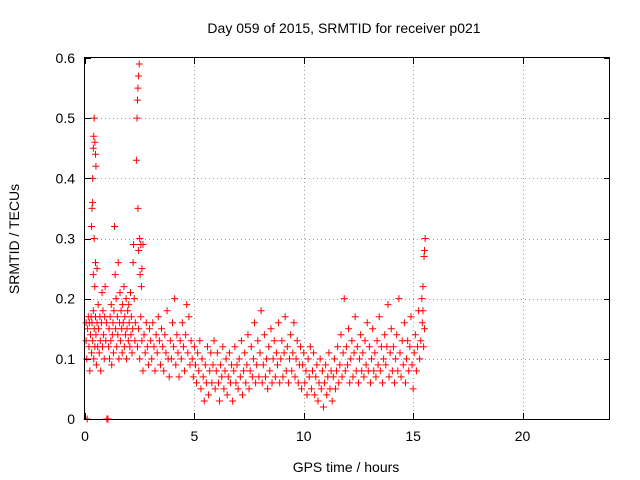 This screenshot has width=640, height=480. I want to click on y-tick-label: 0.6, so click(66, 58).